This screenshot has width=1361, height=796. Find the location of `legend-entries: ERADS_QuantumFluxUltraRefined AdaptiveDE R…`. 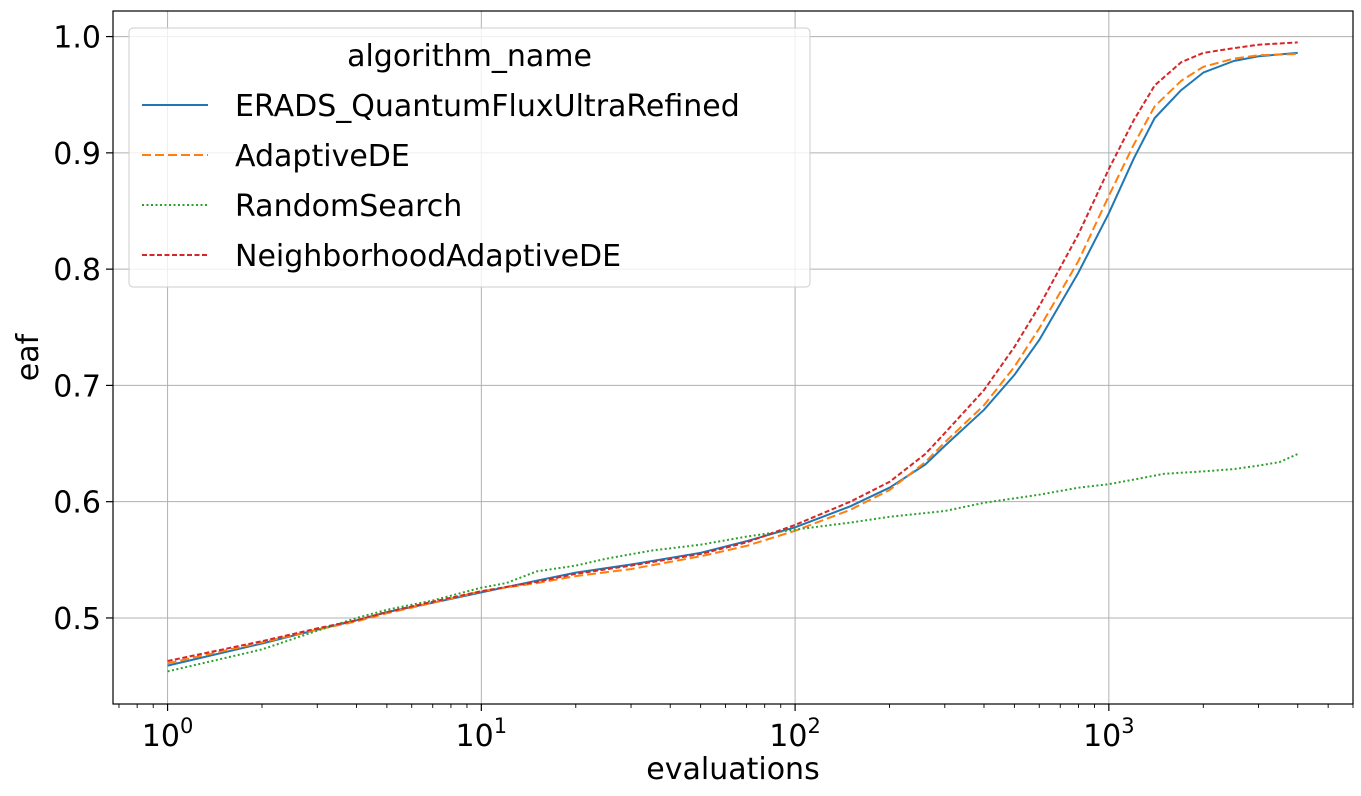

legend-entries: ERADS_QuantumFluxUltraRefined AdaptiveDE R… is located at coordinates (441, 181).